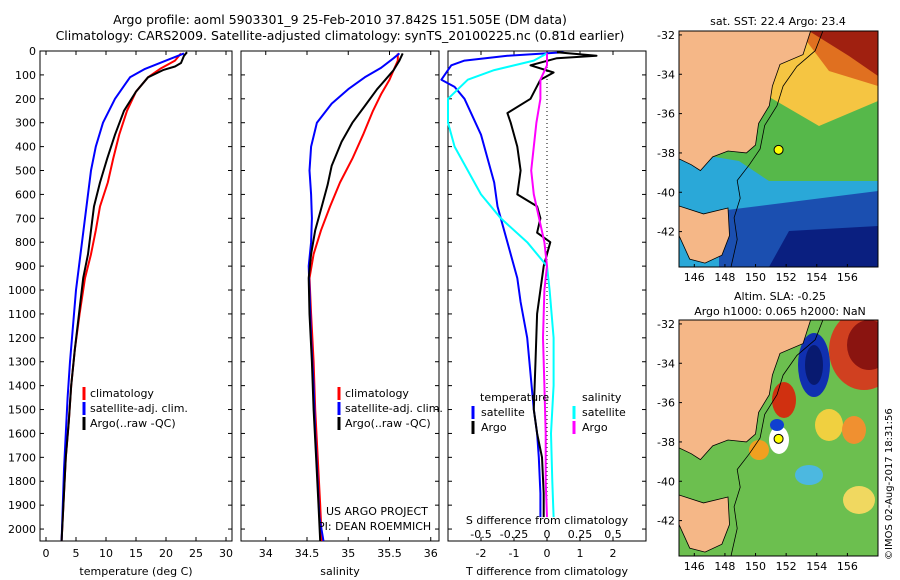 The image size is (900, 580). What do you see at coordinates (25, 242) in the screenshot?
I see `y-tick-label: 800` at bounding box center [25, 242].